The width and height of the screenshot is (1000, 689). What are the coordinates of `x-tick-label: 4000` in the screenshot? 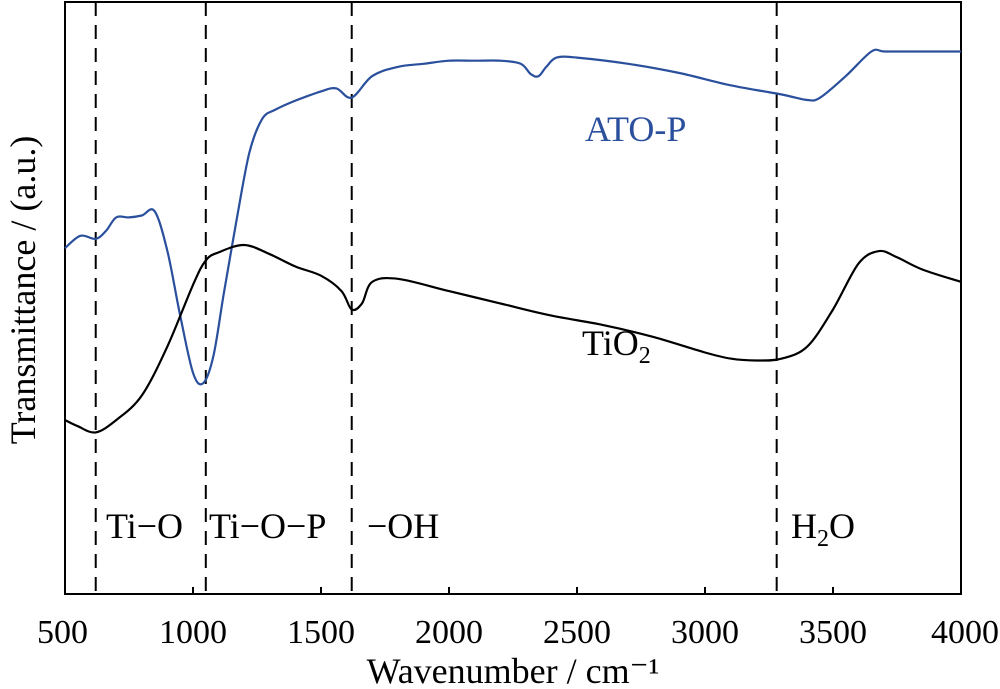 It's located at (965, 632).